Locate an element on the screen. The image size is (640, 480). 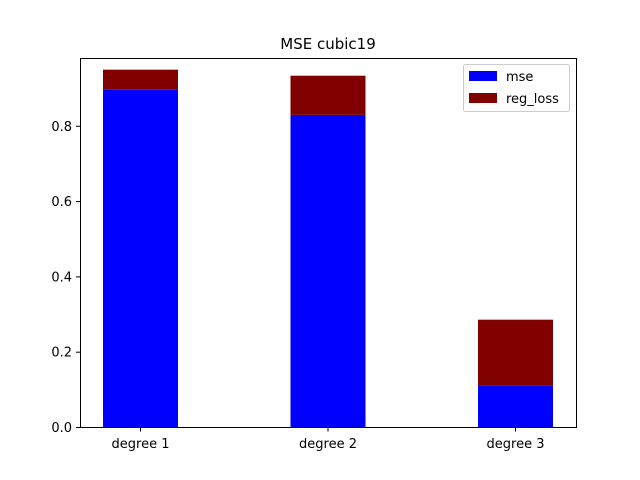
chart-title: MSE cubic19 is located at coordinates (328, 44).